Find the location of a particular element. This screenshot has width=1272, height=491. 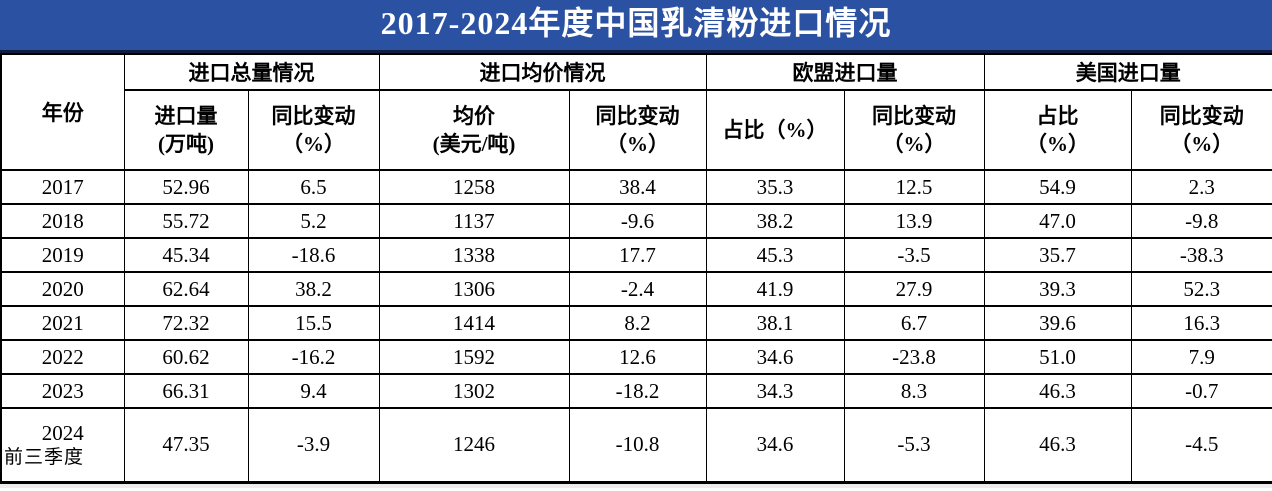

cell-us-share: 54.9 is located at coordinates (1057, 187).